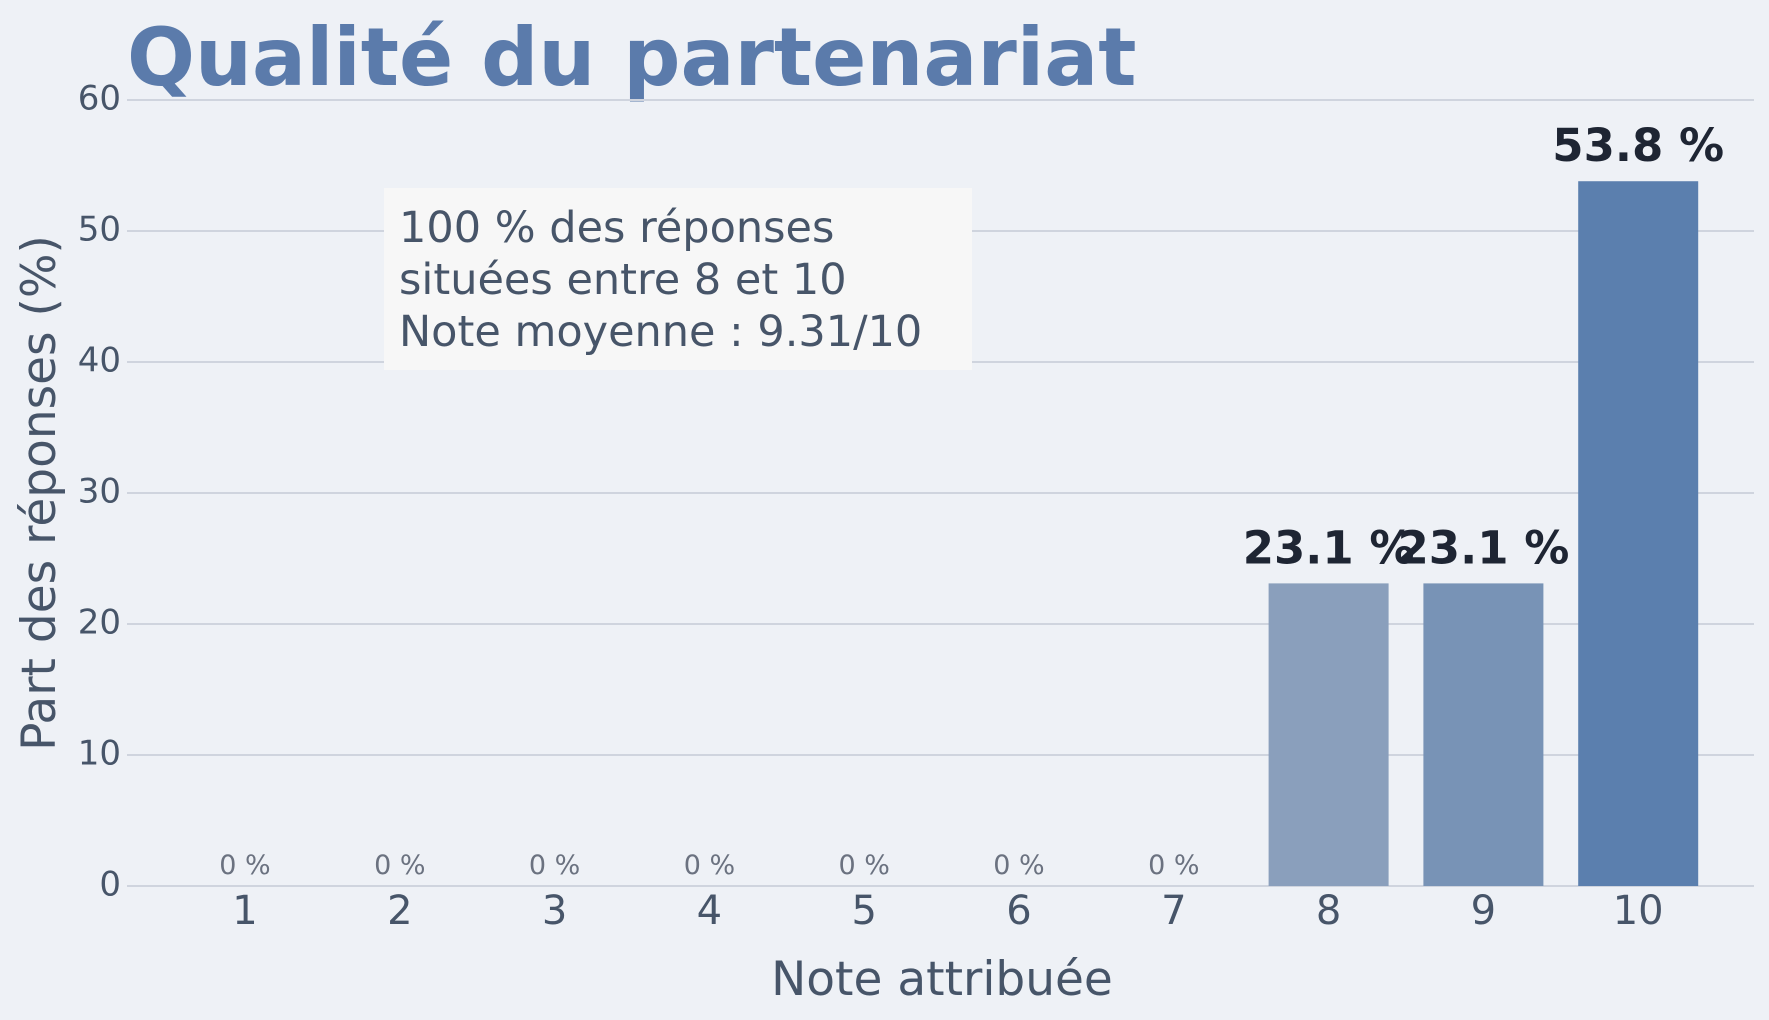  Describe the element at coordinates (99, 361) in the screenshot. I see `y-tick-label: 40` at that location.